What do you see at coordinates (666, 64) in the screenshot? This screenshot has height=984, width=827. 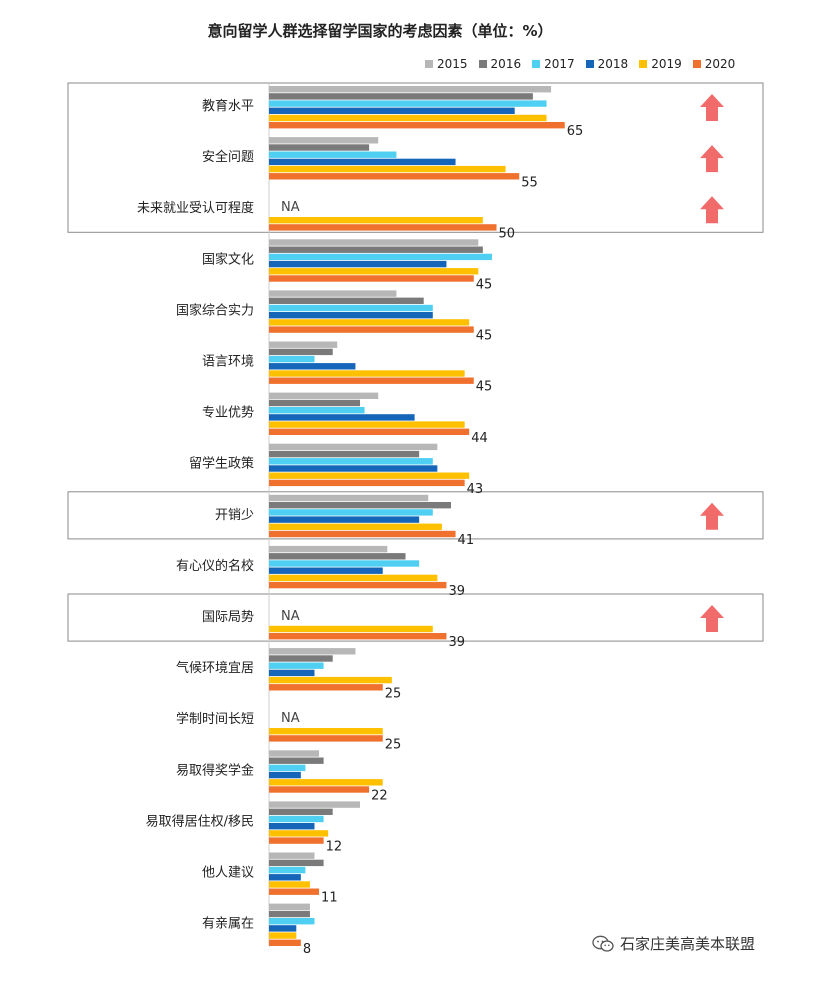 I see `legend-label: 2019` at bounding box center [666, 64].